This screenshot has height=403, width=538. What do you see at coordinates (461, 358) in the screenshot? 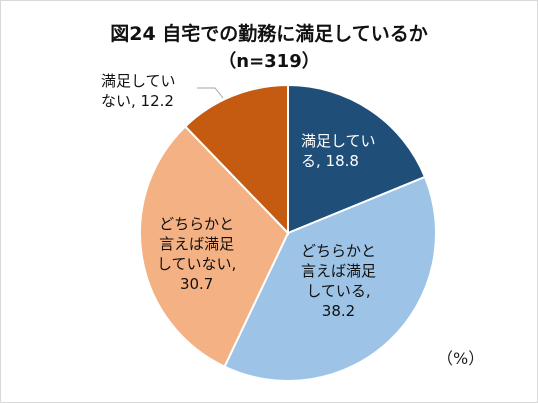
I see `unit-label: （%）` at bounding box center [461, 358].